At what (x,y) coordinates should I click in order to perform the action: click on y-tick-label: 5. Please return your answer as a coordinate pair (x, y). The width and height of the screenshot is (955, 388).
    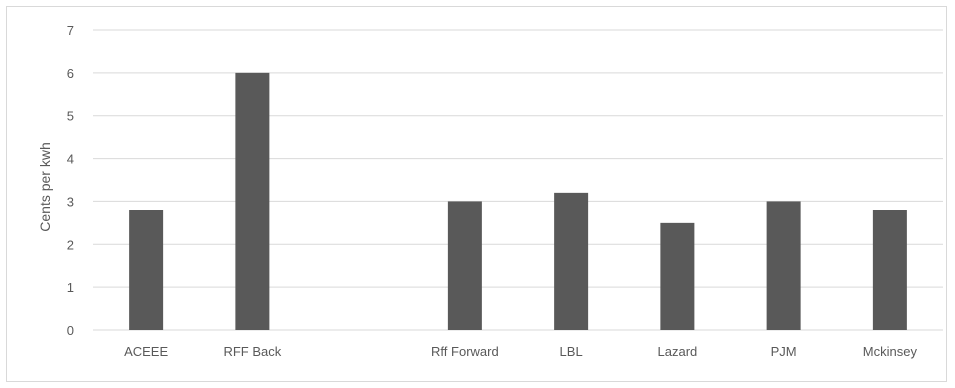
    Looking at the image, I should click on (70, 116).